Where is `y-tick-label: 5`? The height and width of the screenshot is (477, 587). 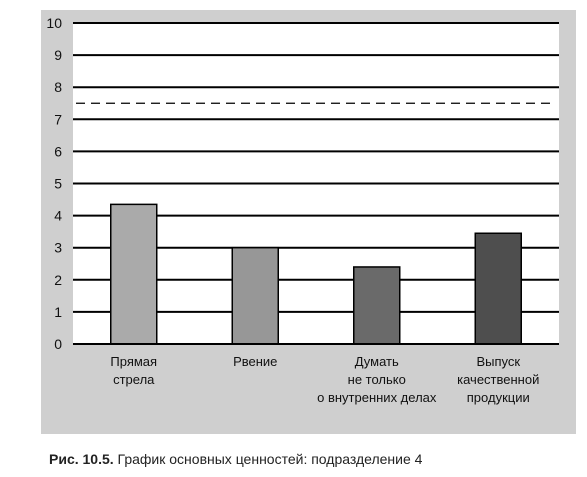
y-tick-label: 5 is located at coordinates (58, 184).